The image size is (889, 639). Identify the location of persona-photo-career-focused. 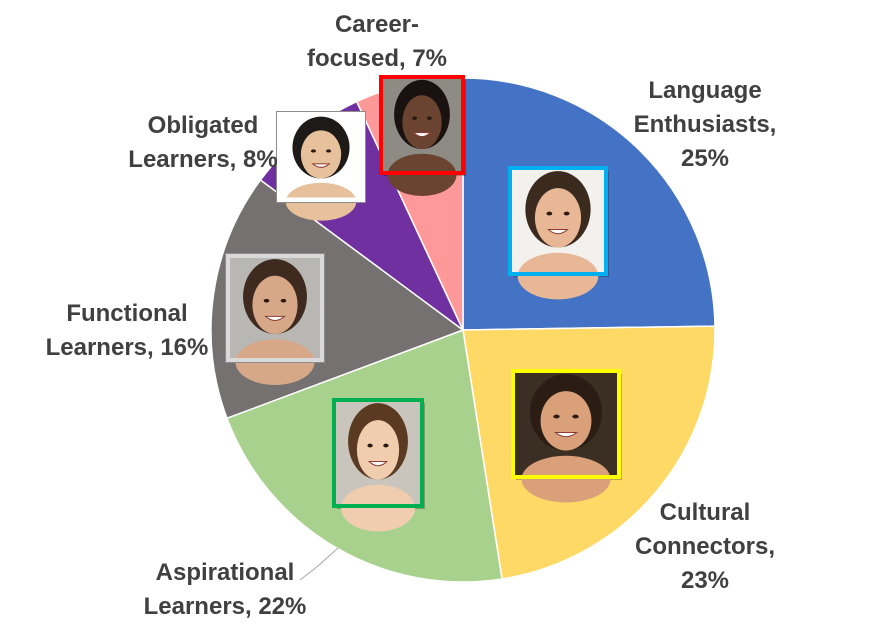
(422, 136).